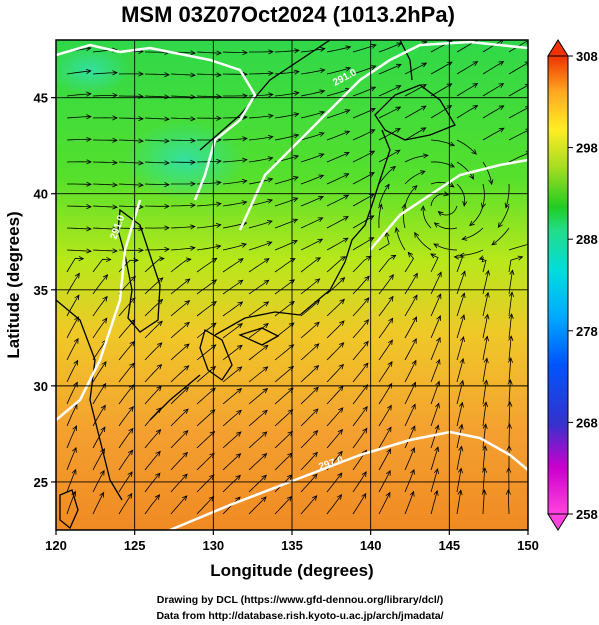 This screenshot has height=625, width=599. I want to click on coastline-sakhalin, so click(406, 60).